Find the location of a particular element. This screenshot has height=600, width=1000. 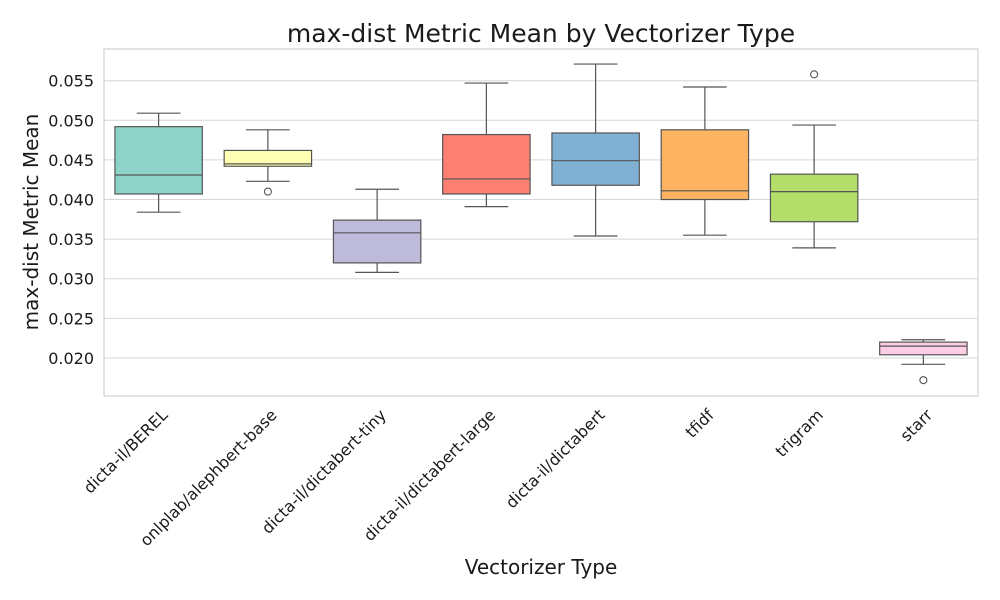

x-tick-label: dicta-il/dictabert is located at coordinates (555, 458).